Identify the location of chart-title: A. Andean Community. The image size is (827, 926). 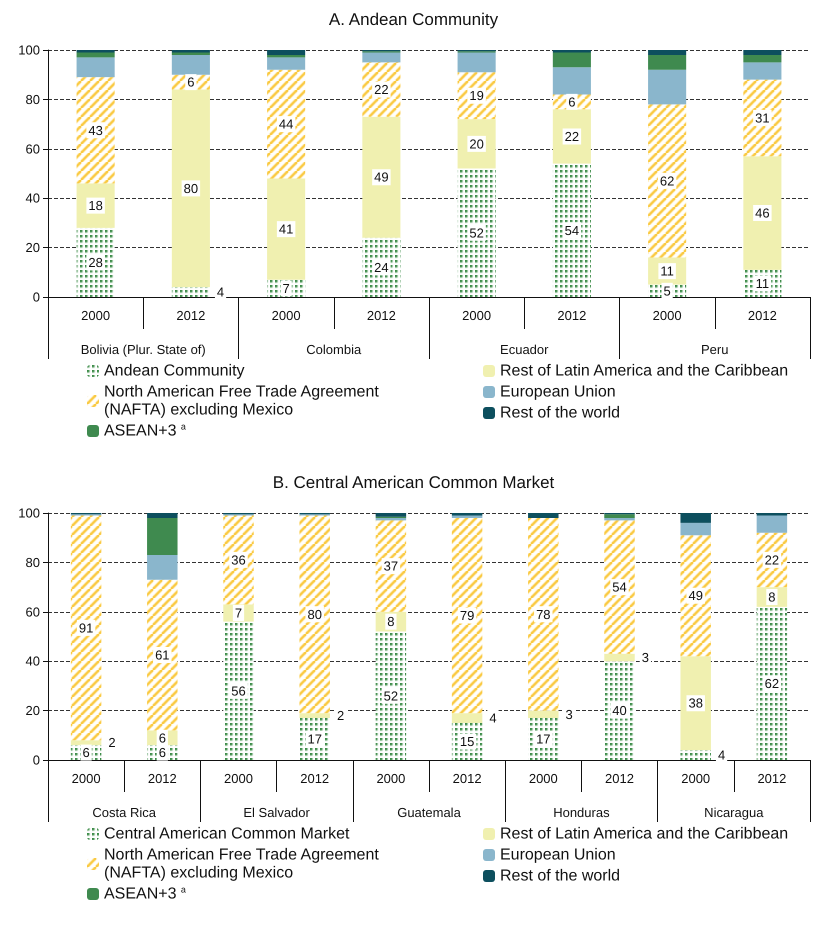
(413, 19).